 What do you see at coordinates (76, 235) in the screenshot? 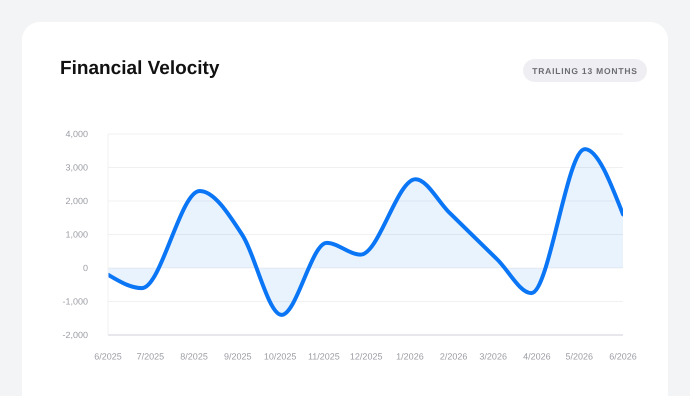
I see `y-tick-label: 1,000` at bounding box center [76, 235].